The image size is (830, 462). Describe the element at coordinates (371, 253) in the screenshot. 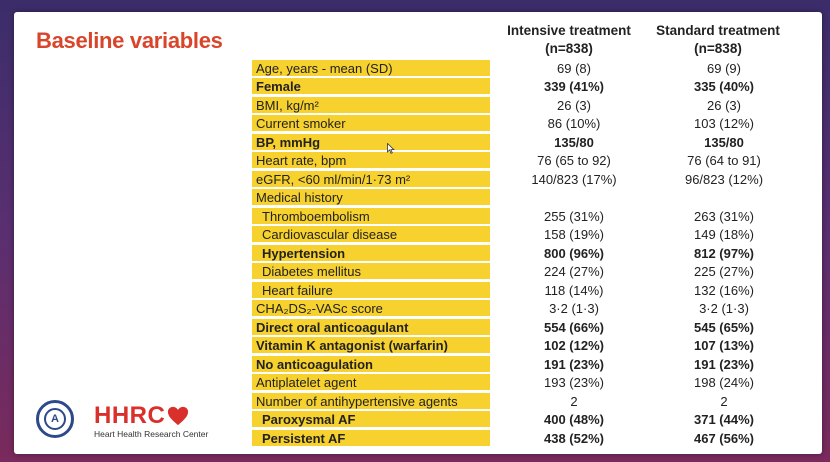

I see `row-label: Hypertension` at that location.